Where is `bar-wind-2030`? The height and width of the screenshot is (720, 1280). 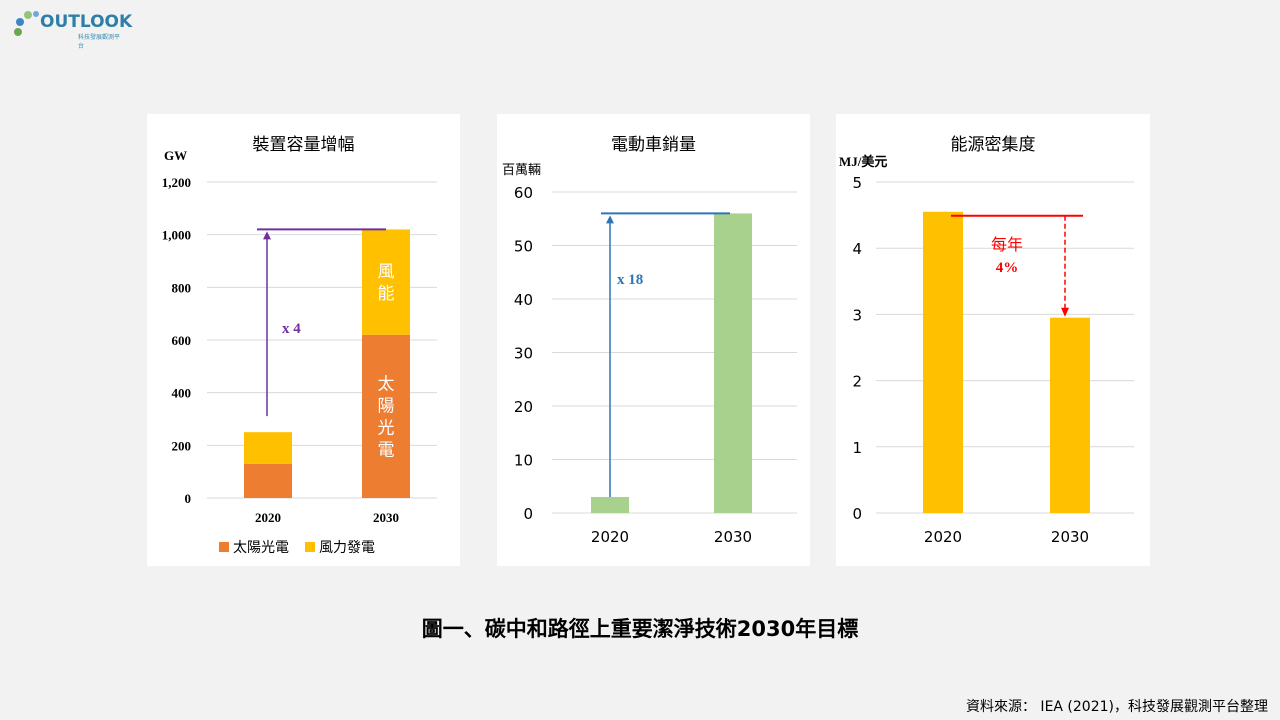 bar-wind-2030 is located at coordinates (386, 282).